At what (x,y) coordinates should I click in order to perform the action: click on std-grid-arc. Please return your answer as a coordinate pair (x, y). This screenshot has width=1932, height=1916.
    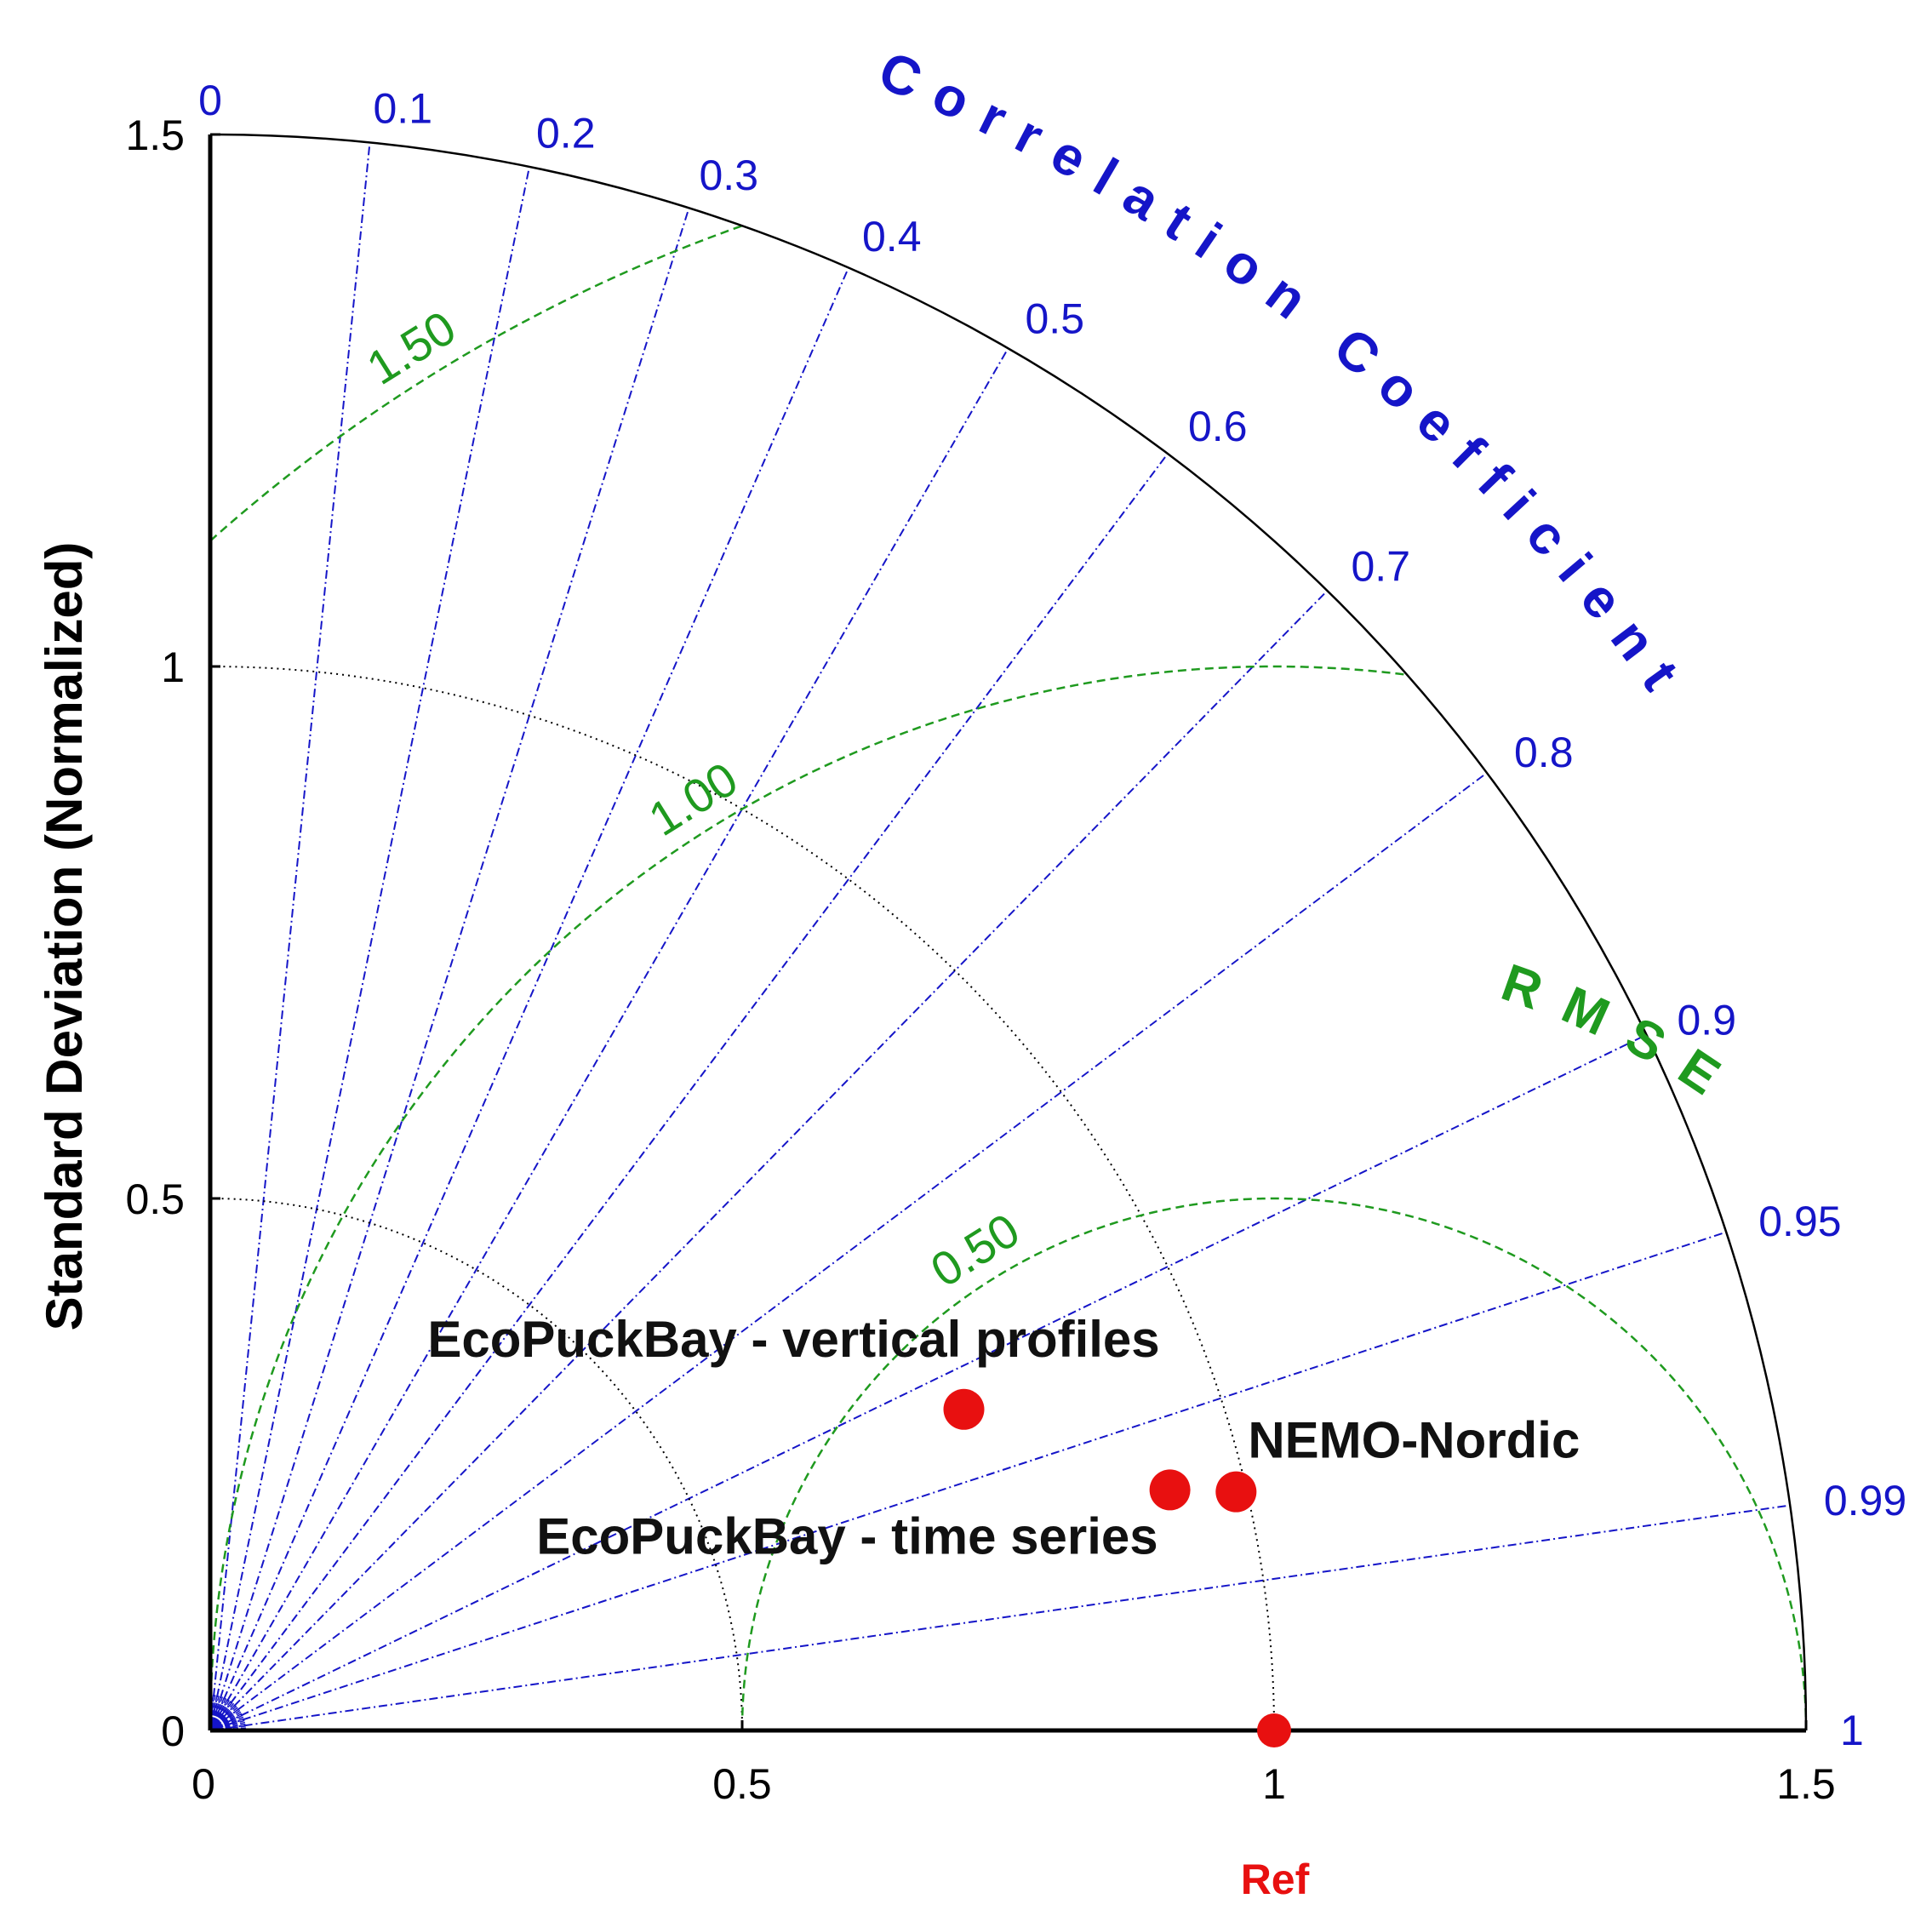
    Looking at the image, I should click on (476, 1464).